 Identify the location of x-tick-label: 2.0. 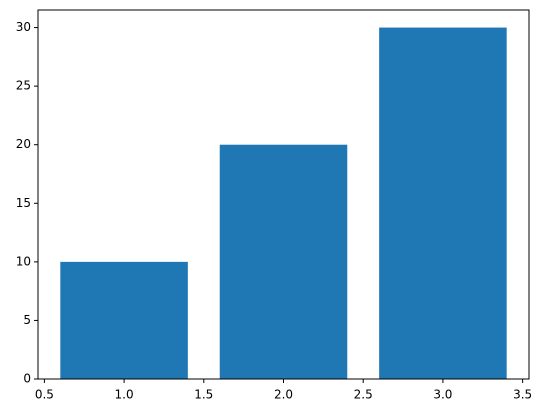
(283, 395).